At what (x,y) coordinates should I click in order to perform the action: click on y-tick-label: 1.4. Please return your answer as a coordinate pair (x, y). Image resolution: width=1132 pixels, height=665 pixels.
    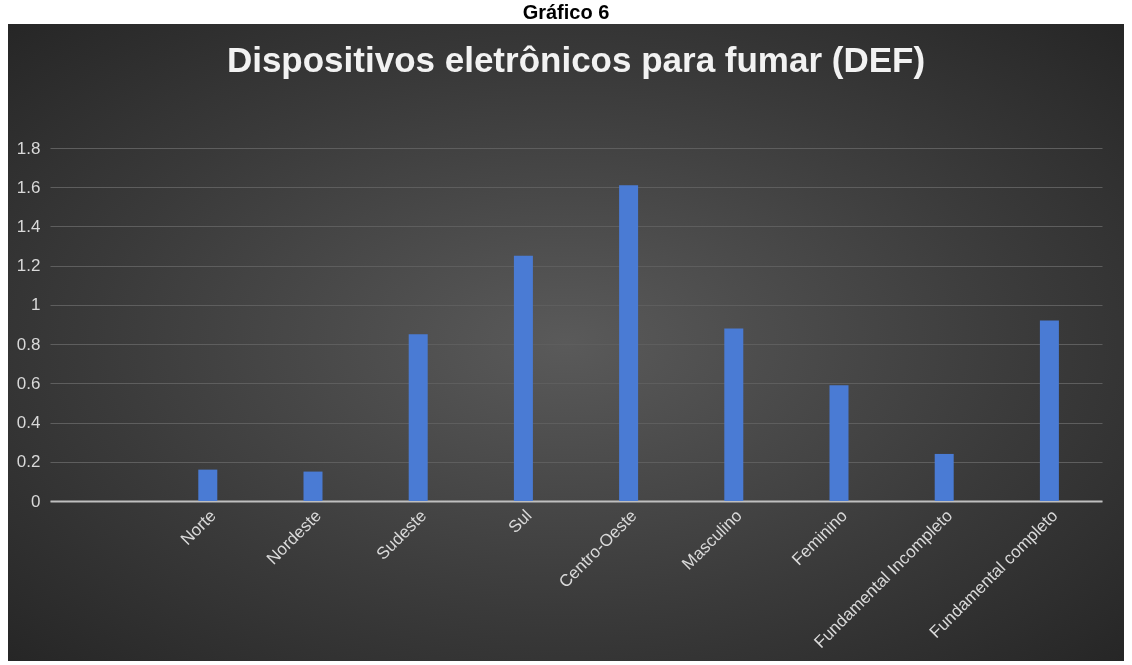
    Looking at the image, I should click on (28, 226).